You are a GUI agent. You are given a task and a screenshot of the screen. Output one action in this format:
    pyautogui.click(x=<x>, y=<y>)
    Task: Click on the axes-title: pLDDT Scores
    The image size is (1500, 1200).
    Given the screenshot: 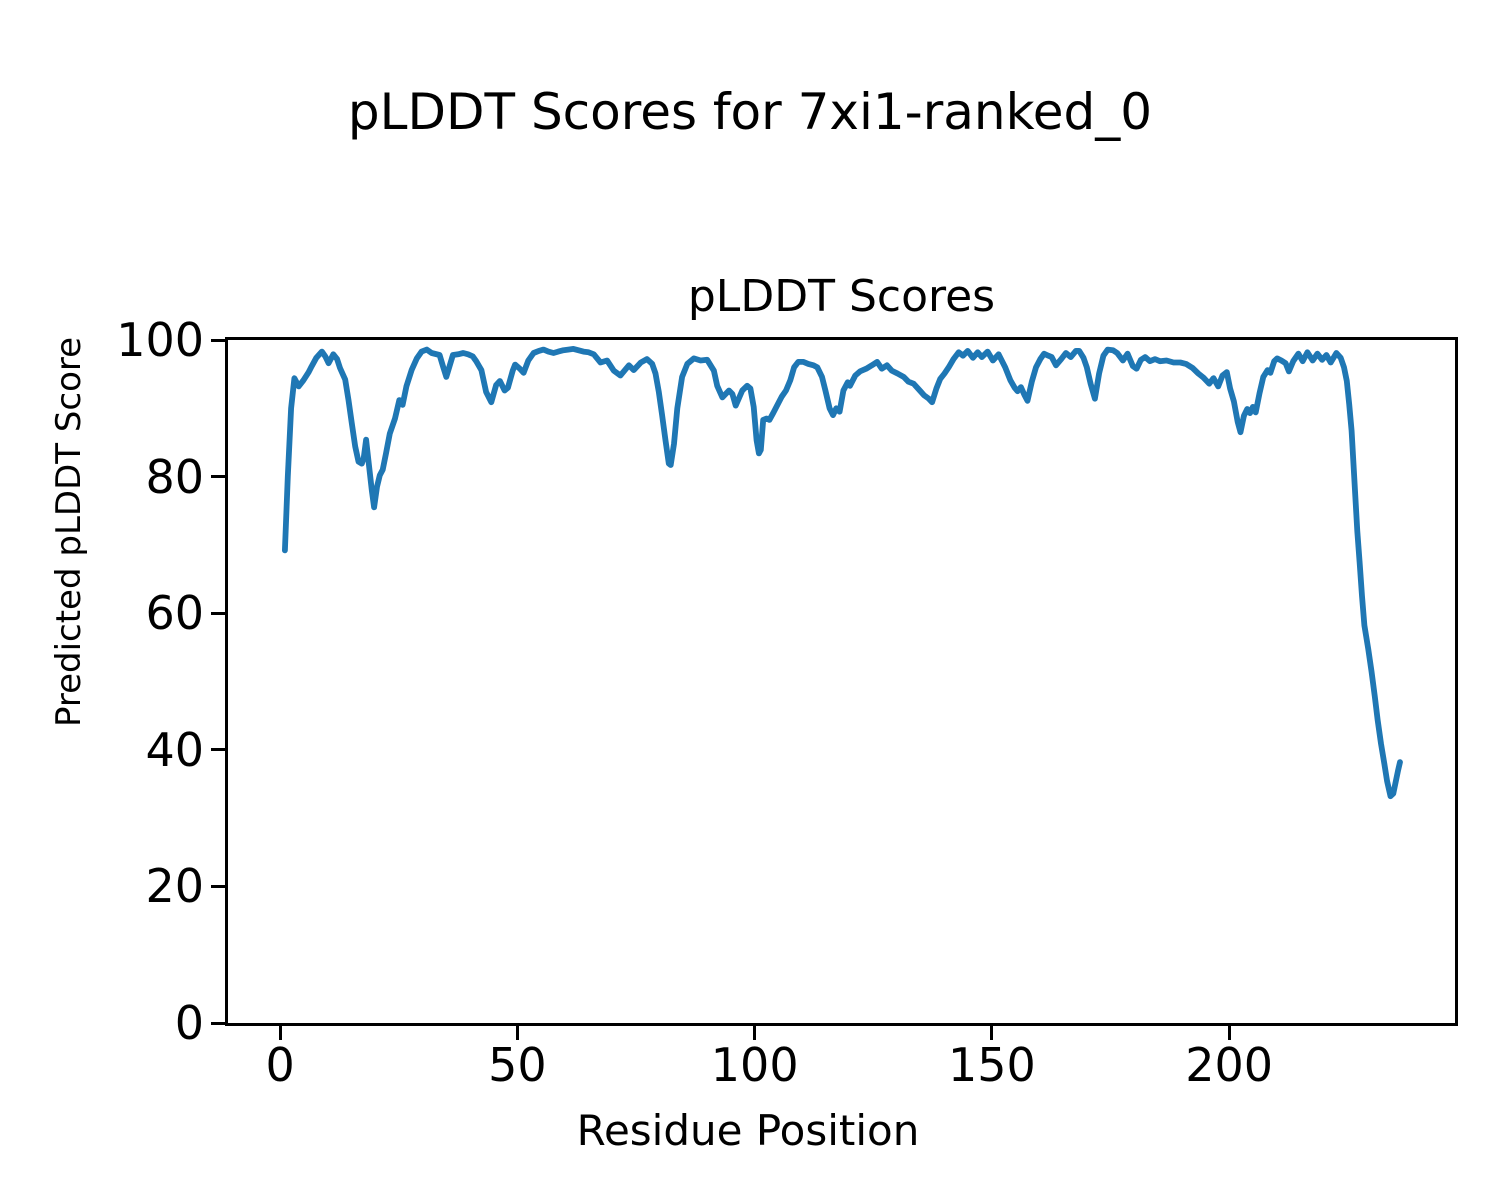 What is the action you would take?
    pyautogui.click(x=841, y=296)
    